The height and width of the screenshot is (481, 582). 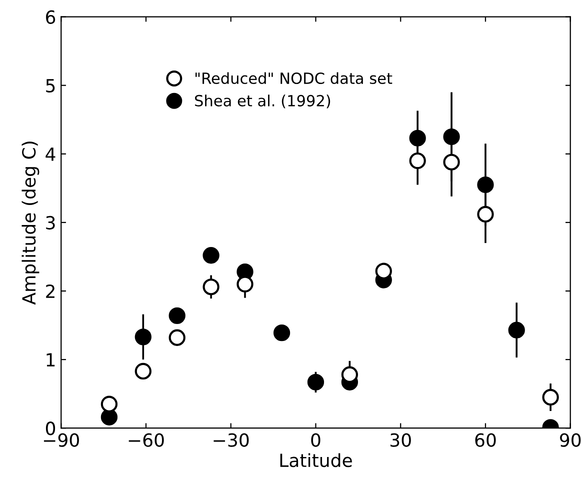 What do you see at coordinates (262, 101) in the screenshot?
I see `legend-label: Shea et al. (1992)` at bounding box center [262, 101].